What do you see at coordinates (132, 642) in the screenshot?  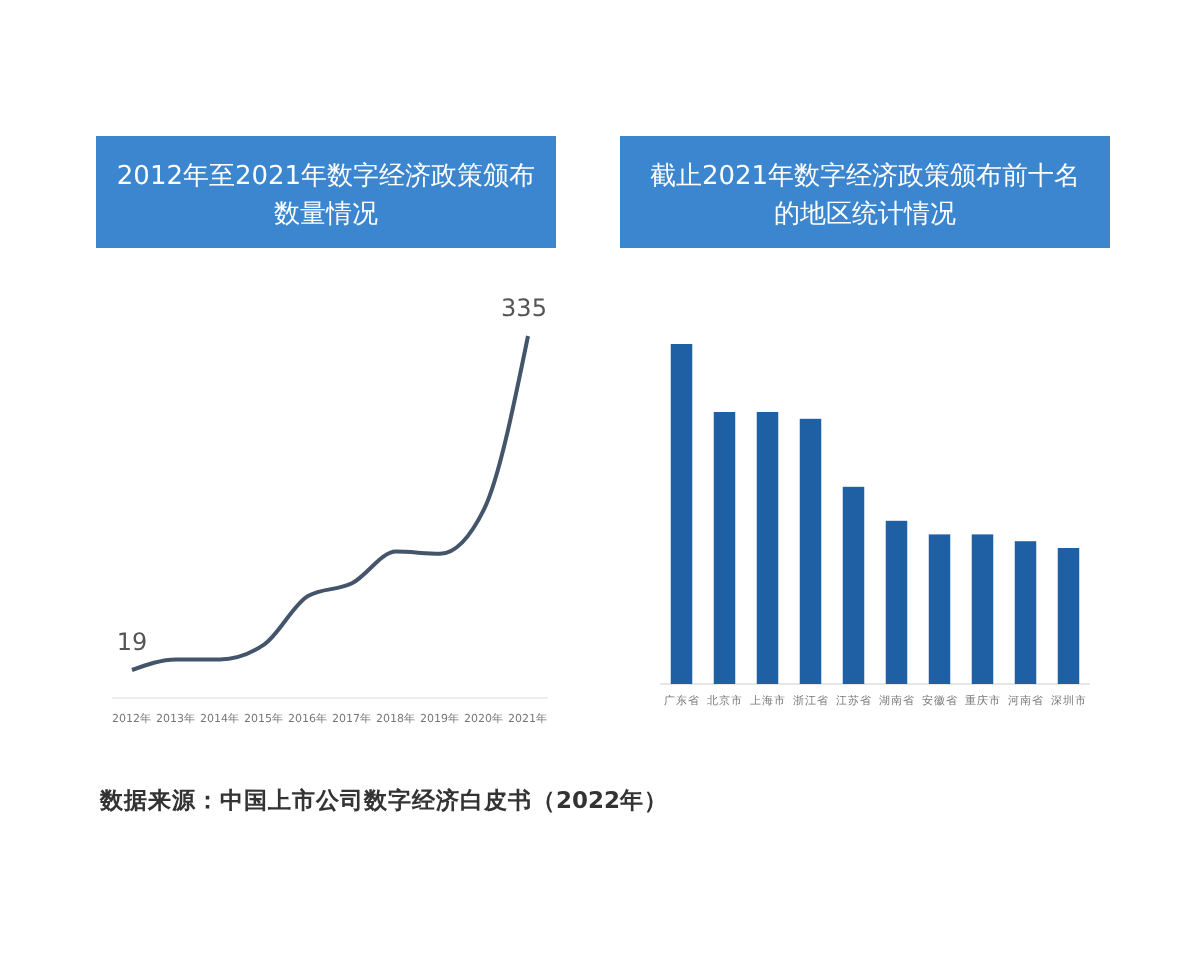 I see `data-label: 19` at bounding box center [132, 642].